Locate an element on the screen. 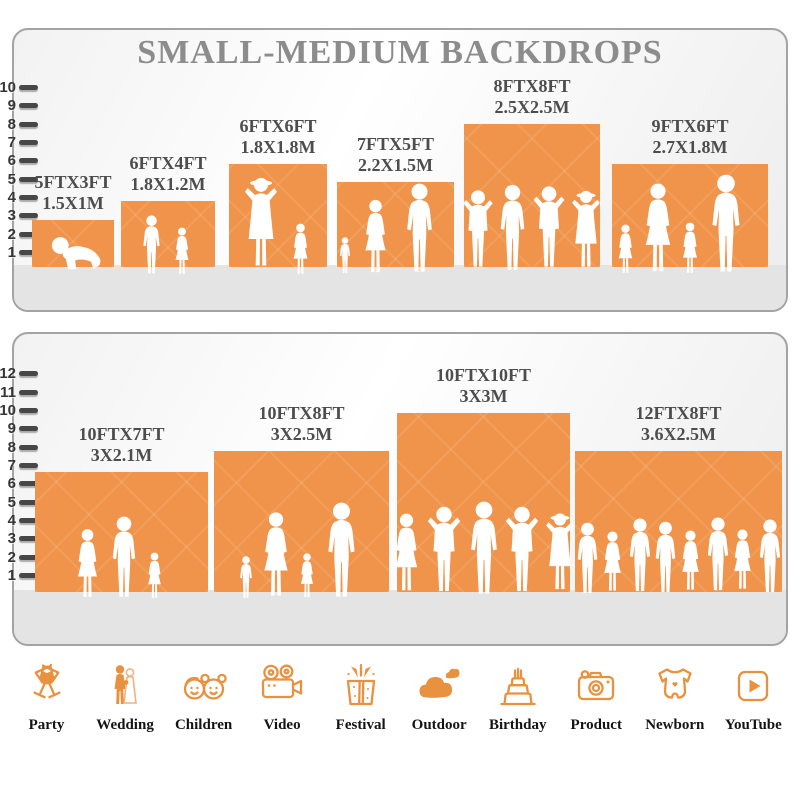 The width and height of the screenshot is (800, 800). party-icon is located at coordinates (46, 681).